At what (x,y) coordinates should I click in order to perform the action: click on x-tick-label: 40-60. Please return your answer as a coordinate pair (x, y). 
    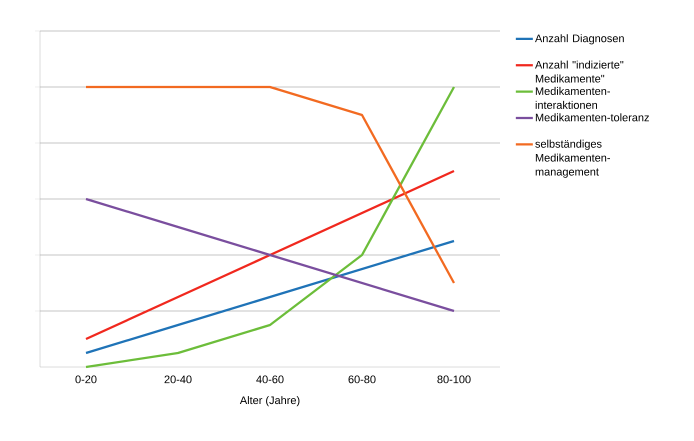
    Looking at the image, I should click on (270, 380).